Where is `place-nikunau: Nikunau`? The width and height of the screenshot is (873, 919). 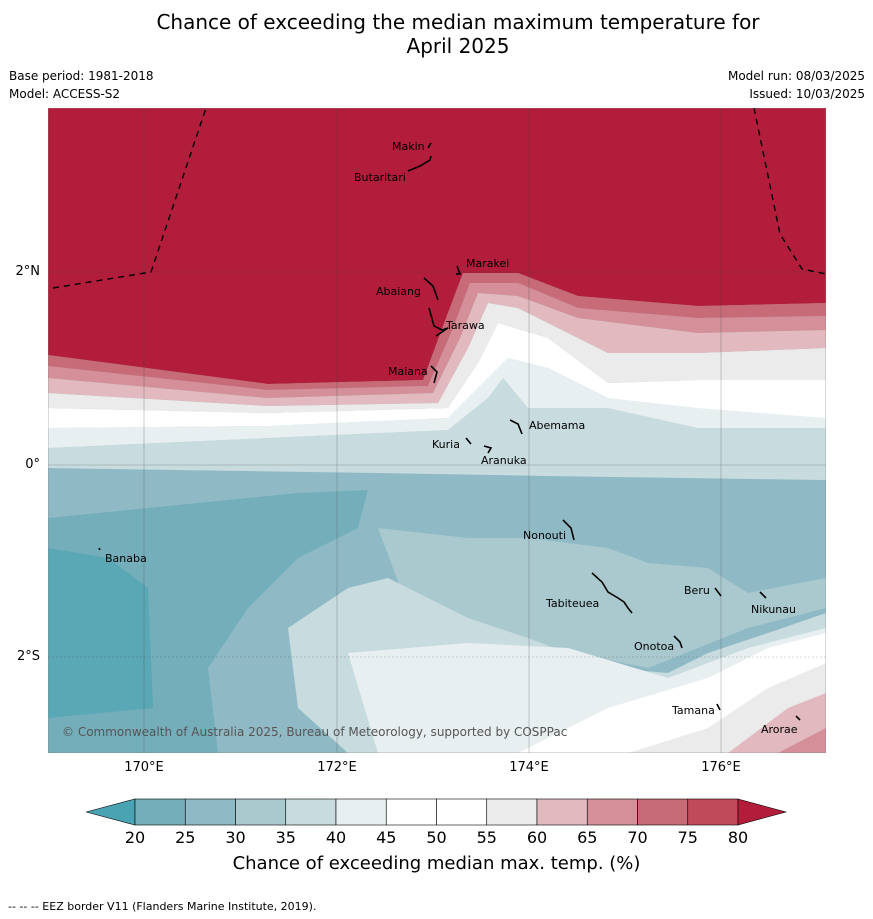 place-nikunau: Nikunau is located at coordinates (773, 609).